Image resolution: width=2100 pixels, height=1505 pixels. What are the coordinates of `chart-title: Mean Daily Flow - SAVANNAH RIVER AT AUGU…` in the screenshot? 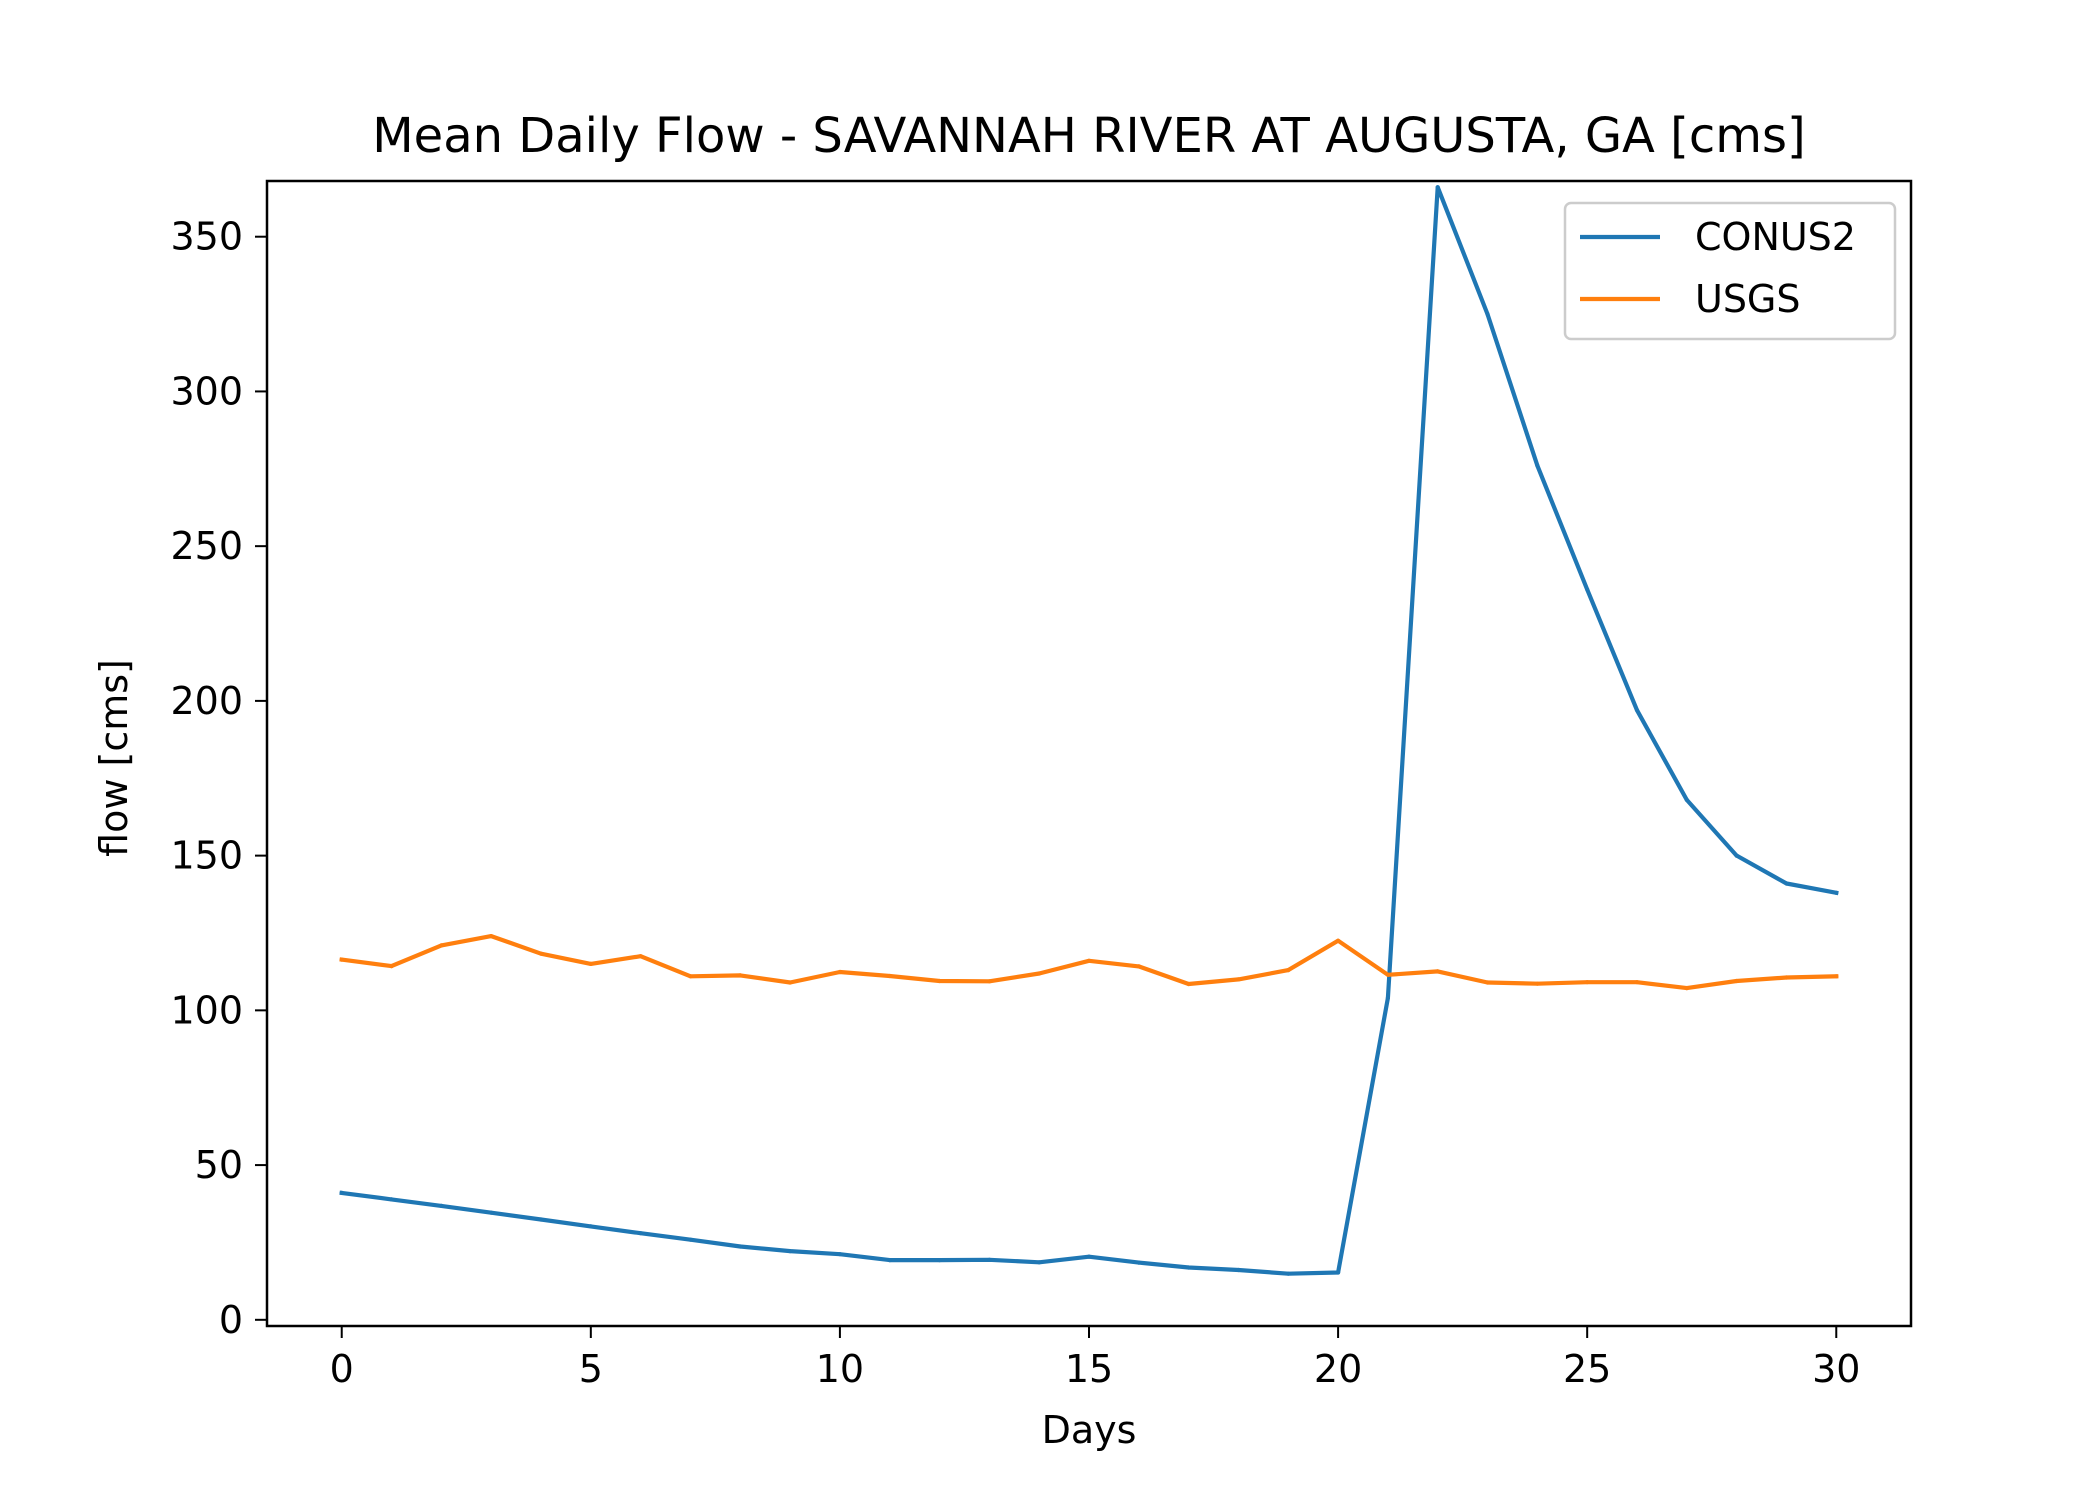 It's located at (1088, 136).